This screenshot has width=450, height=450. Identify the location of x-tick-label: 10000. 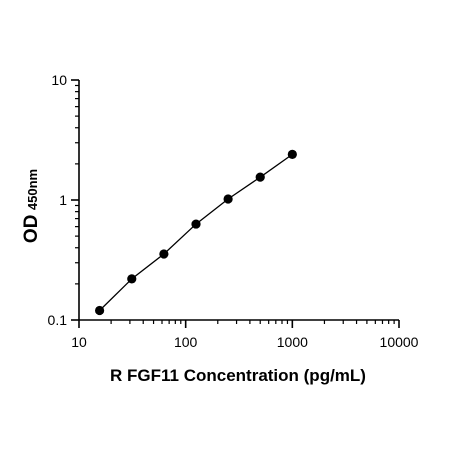
(399, 342).